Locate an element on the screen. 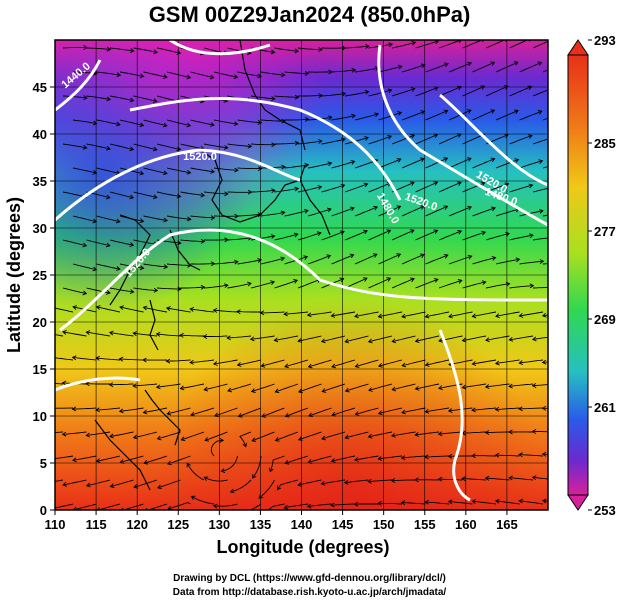  y-tick-label: 20 is located at coordinates (40, 322).